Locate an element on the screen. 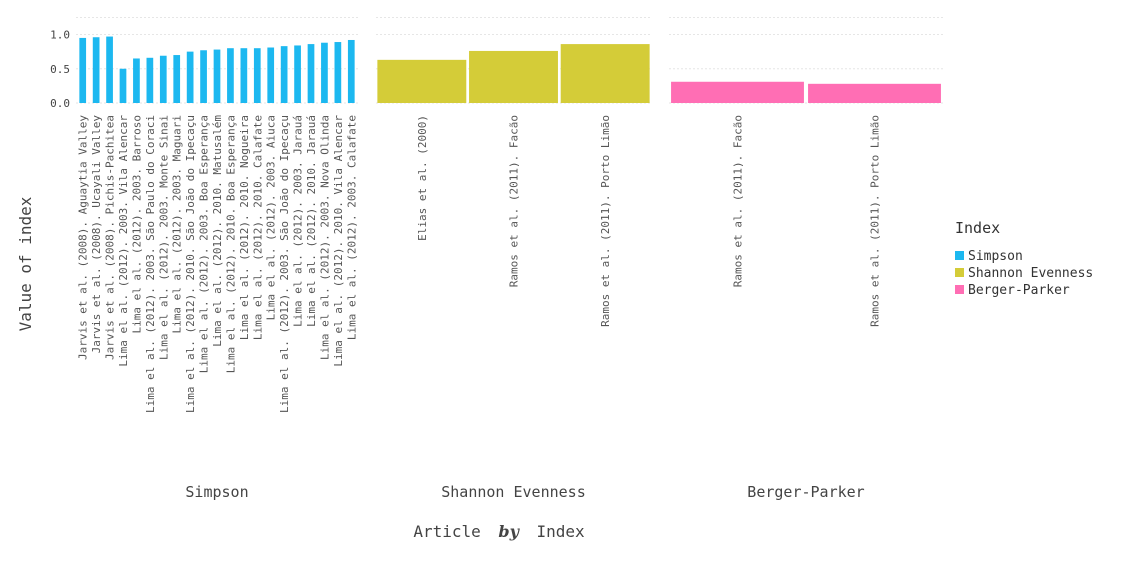 The image size is (1134, 567). category-label: Lima el al. (2012). 2010. Nogueira is located at coordinates (244, 227).